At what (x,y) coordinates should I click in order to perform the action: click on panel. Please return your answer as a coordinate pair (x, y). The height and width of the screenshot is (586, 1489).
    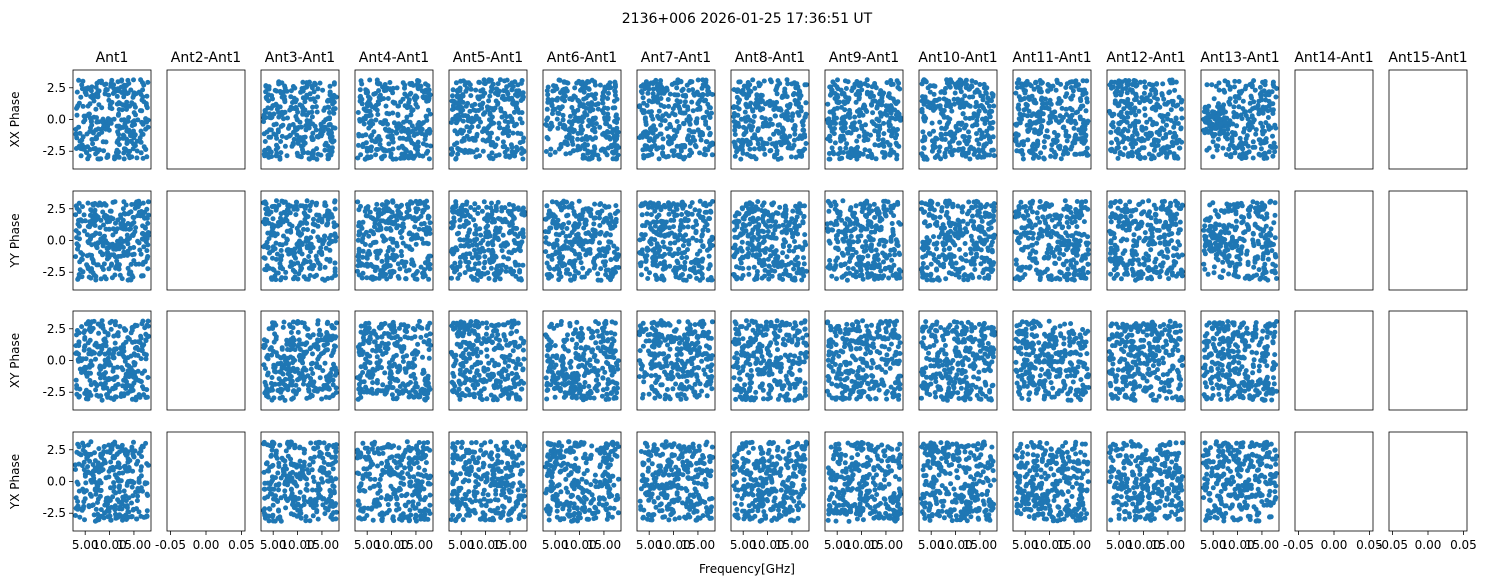
    Looking at the image, I should click on (958, 119).